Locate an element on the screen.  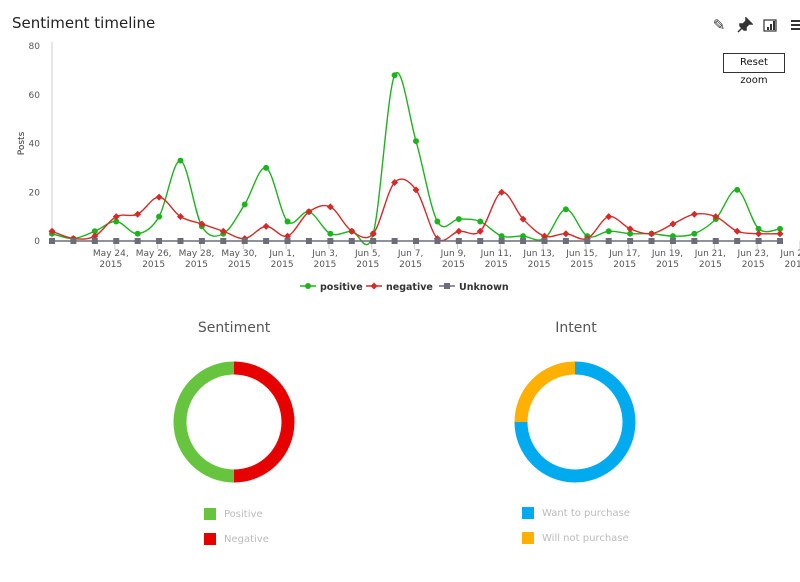
x-tick-label: May 30, is located at coordinates (239, 254).